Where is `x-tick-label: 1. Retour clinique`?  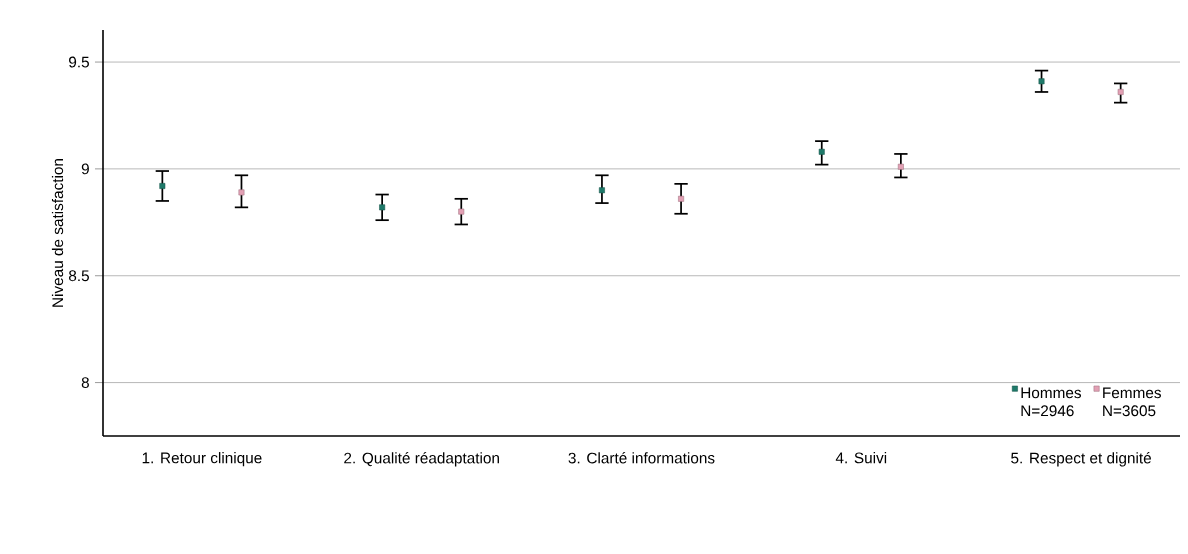
x-tick-label: 1. Retour clinique is located at coordinates (202, 459).